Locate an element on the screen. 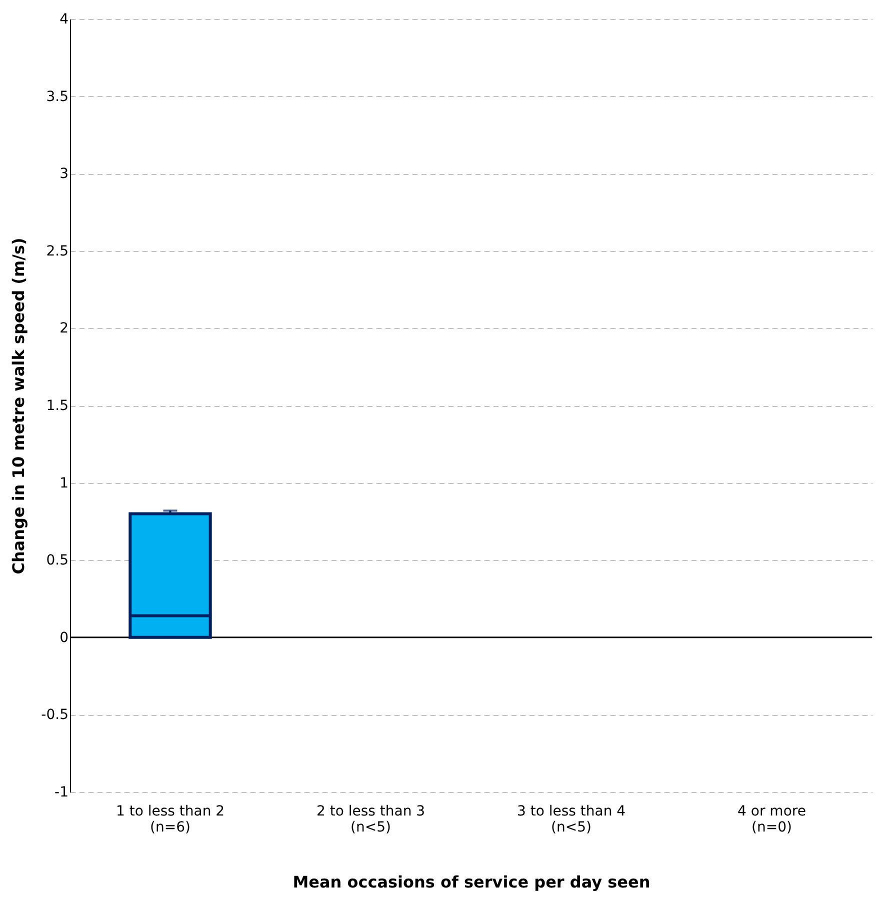 This screenshot has width=885, height=916. x-tick-label: 4 or more (n=0) is located at coordinates (772, 820).